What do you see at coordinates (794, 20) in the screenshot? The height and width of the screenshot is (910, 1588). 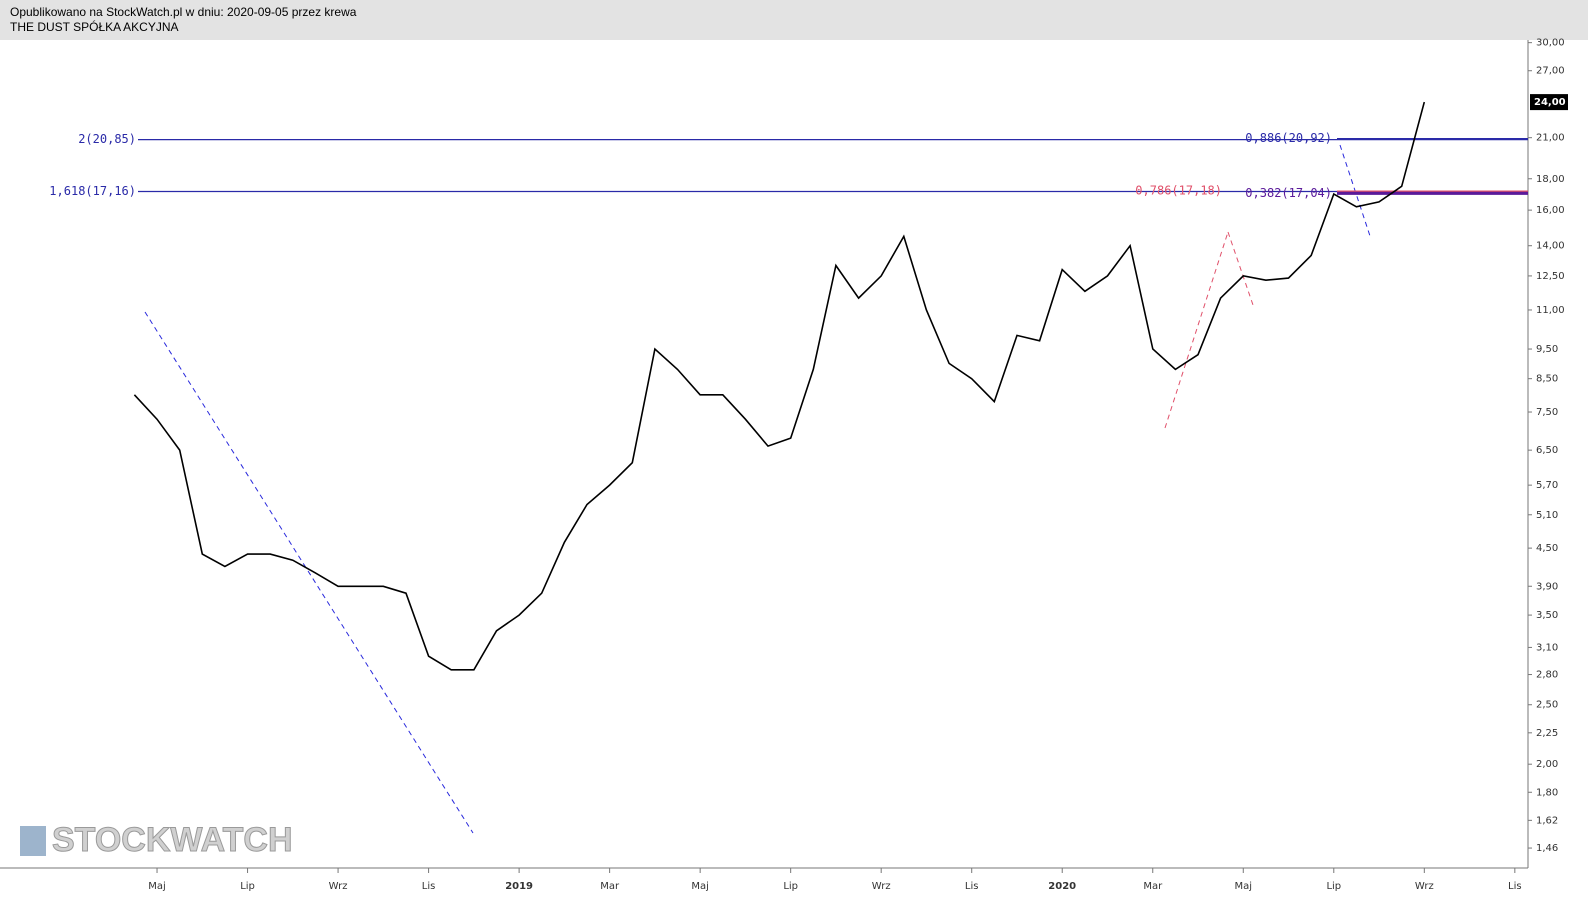 I see `header-band` at bounding box center [794, 20].